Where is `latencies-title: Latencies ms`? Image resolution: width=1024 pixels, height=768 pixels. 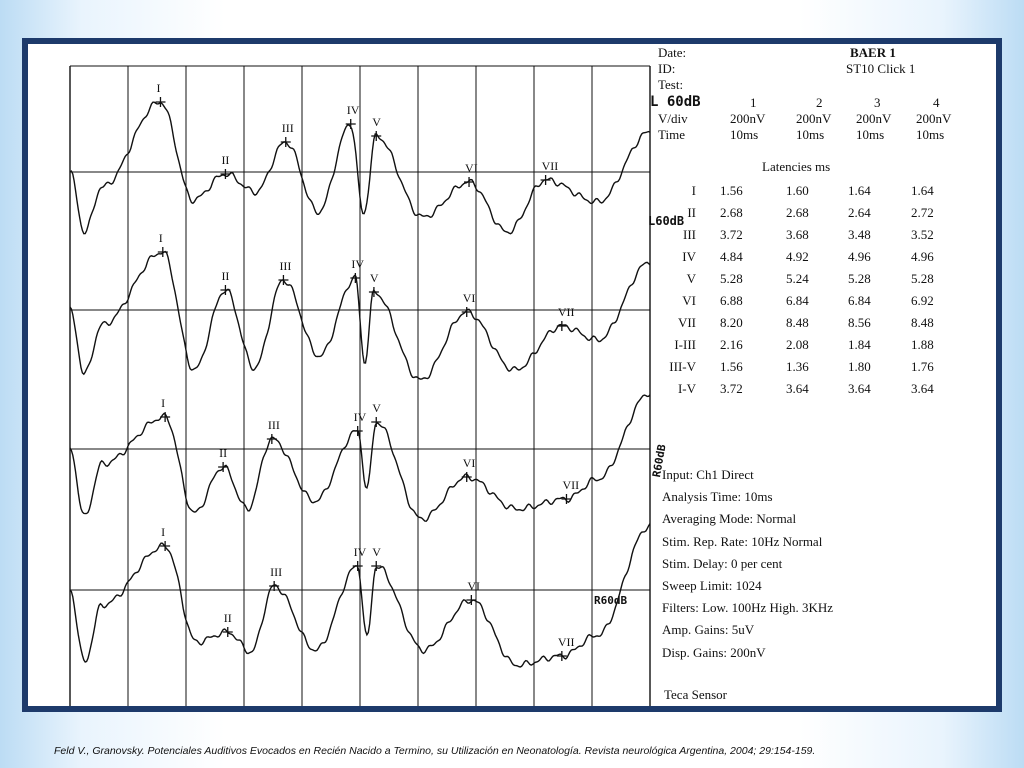 latencies-title: Latencies ms is located at coordinates (796, 166).